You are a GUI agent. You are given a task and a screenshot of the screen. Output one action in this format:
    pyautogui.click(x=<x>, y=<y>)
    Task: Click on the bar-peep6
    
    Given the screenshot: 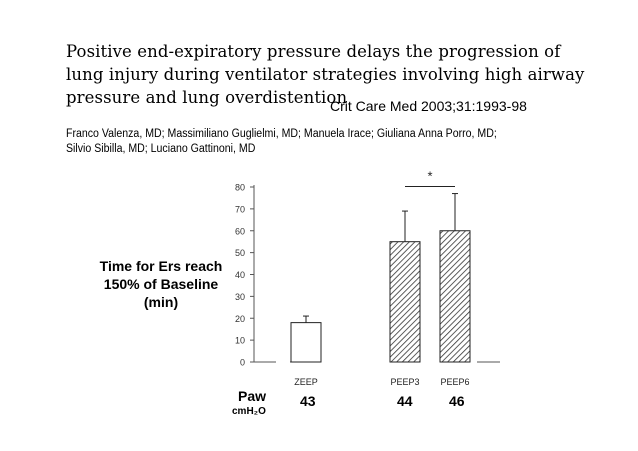 What is the action you would take?
    pyautogui.click(x=455, y=296)
    